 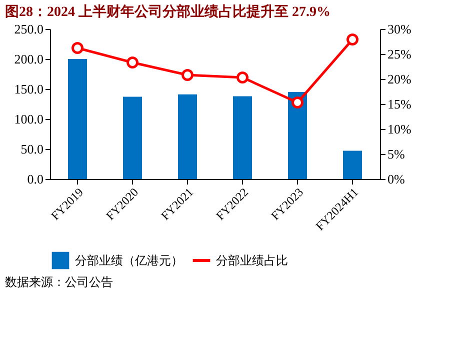 What do you see at coordinates (29, 119) in the screenshot?
I see `y-tick-label: 100.0` at bounding box center [29, 119].